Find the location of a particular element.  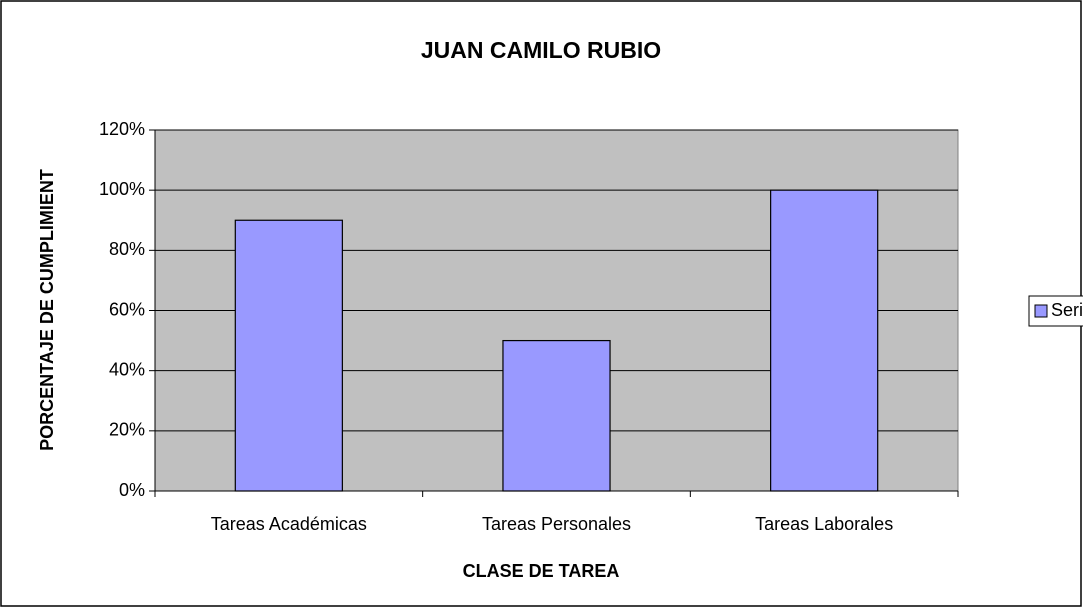

x-tick-label: Tareas Personales is located at coordinates (556, 524).